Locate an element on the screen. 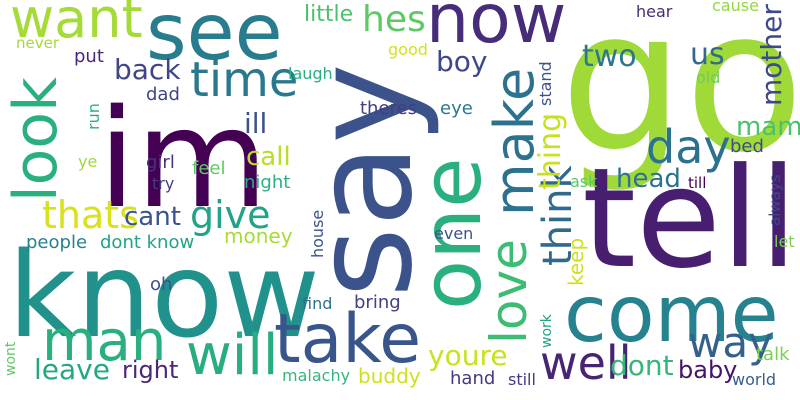 The height and width of the screenshot is (400, 800). word-bring: bring is located at coordinates (377, 302).